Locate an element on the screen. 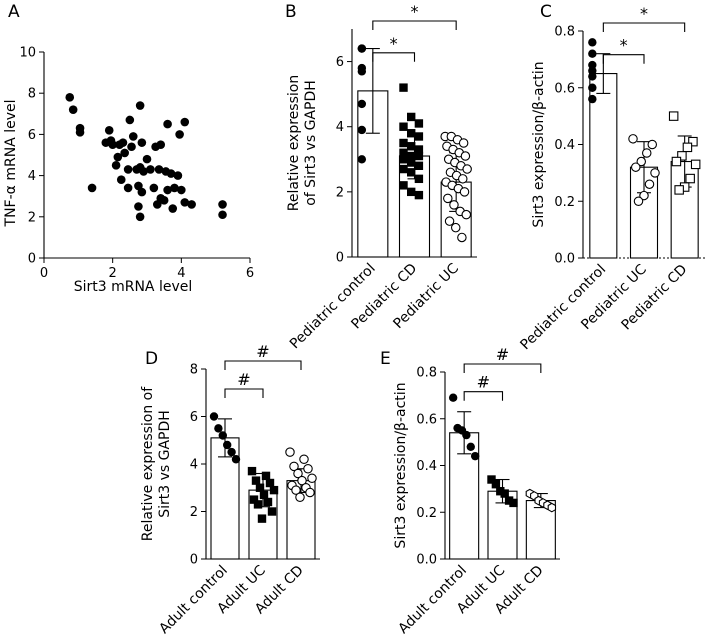 Image resolution: width=708 pixels, height=638 pixels. y-tick-label: 0.0 is located at coordinates (564, 259).